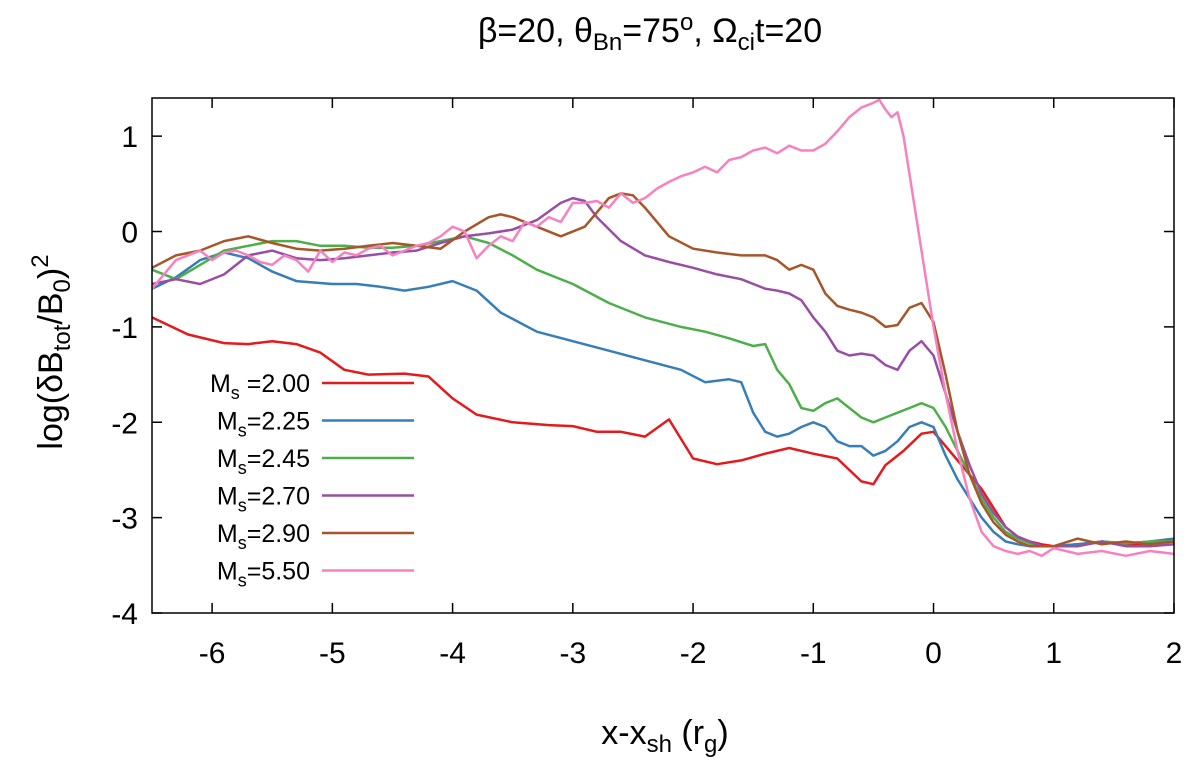 The image size is (1200, 766). What do you see at coordinates (129, 233) in the screenshot?
I see `y-tick-label-4: 0` at bounding box center [129, 233].